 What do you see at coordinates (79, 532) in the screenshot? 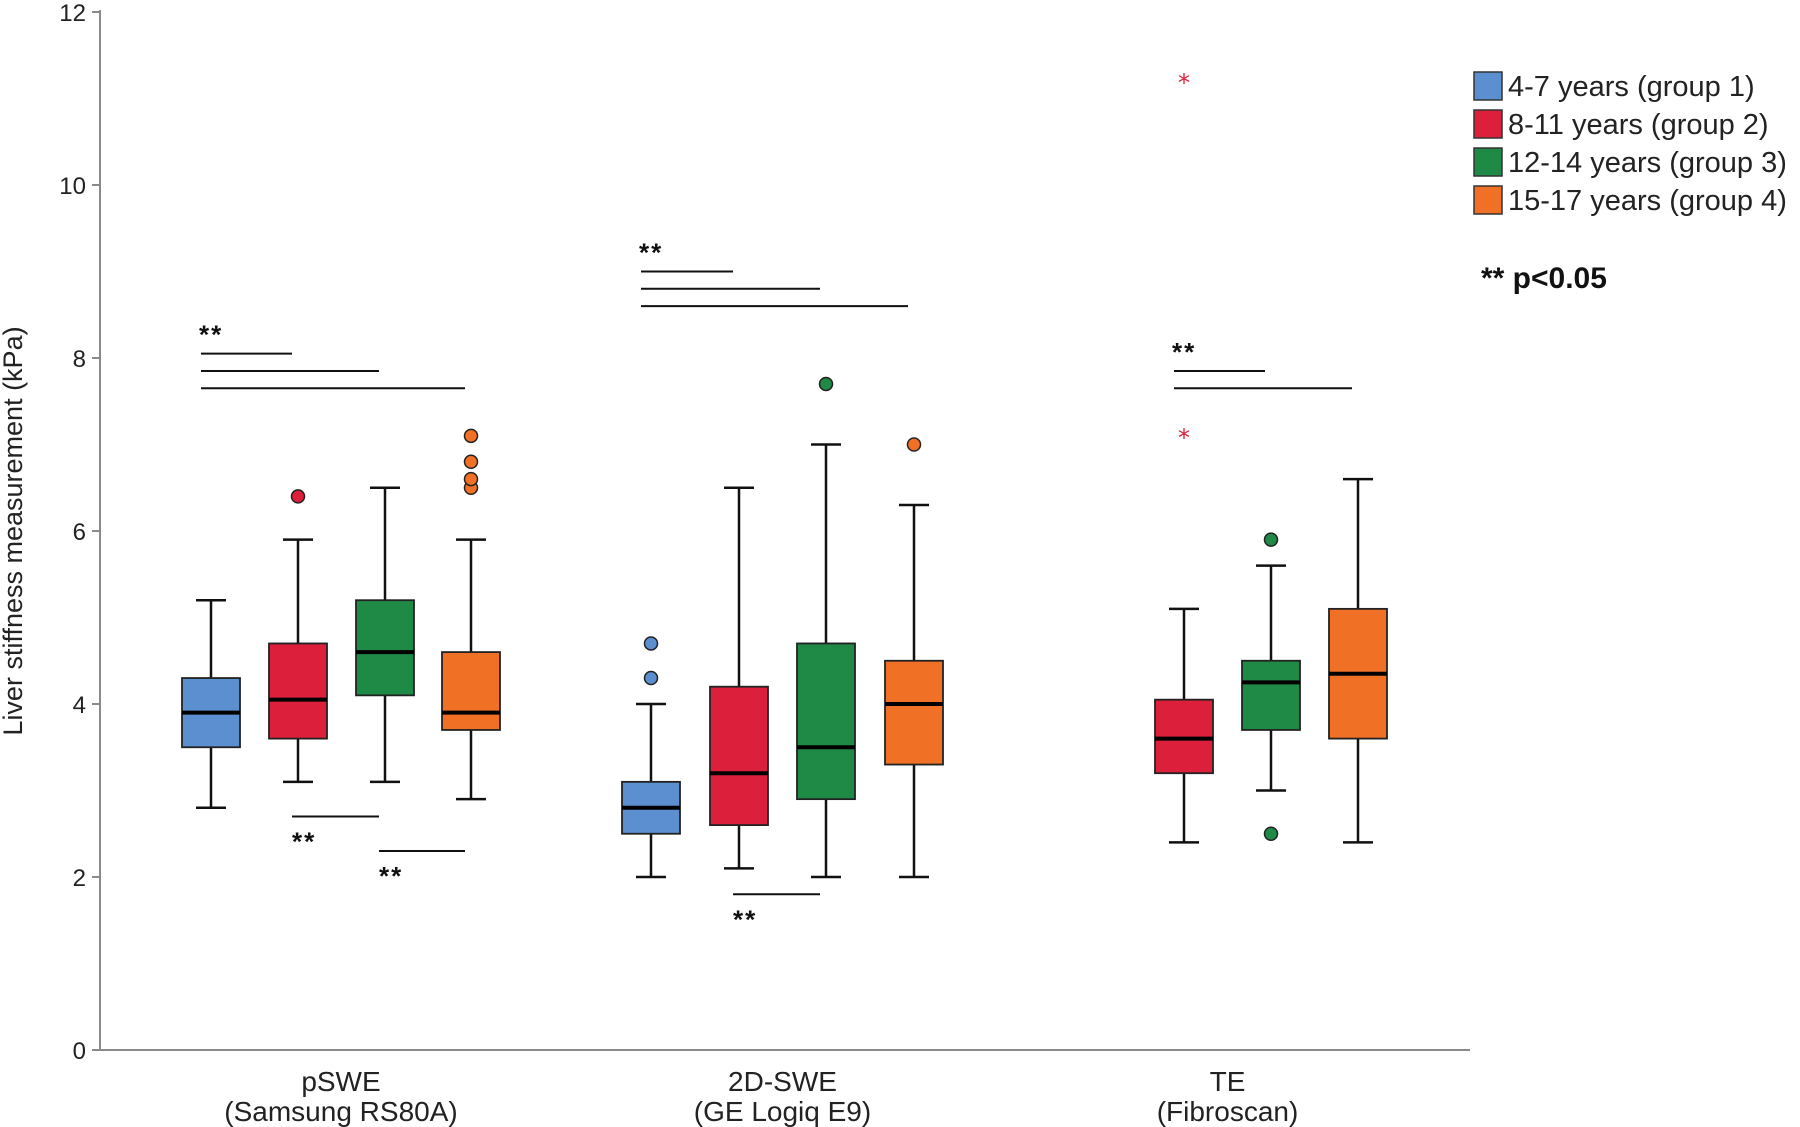
I see `y-tick-label: 6` at bounding box center [79, 532].